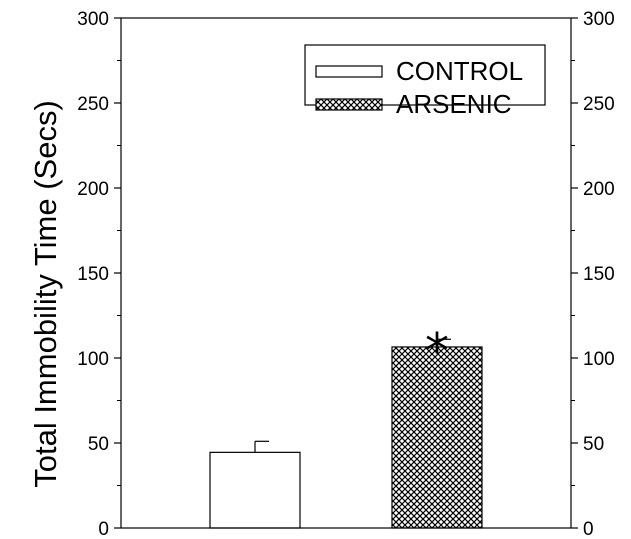 Image resolution: width=631 pixels, height=539 pixels. What do you see at coordinates (98, 444) in the screenshot?
I see `left-tick-label: 50` at bounding box center [98, 444].